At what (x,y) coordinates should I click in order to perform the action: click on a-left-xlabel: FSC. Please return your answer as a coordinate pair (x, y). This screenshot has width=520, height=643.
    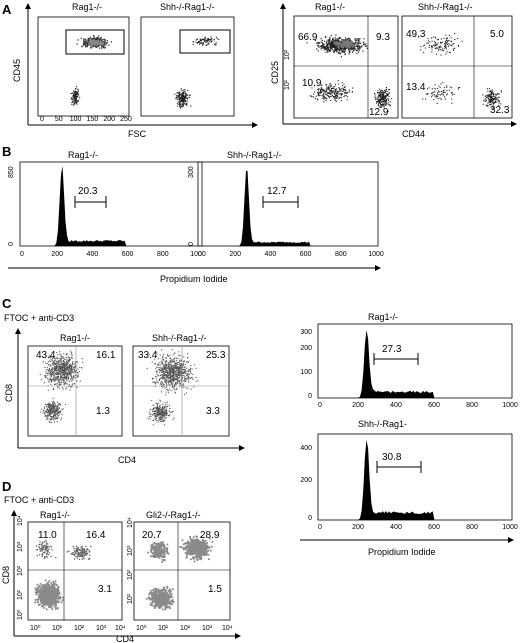
    Looking at the image, I should click on (137, 134).